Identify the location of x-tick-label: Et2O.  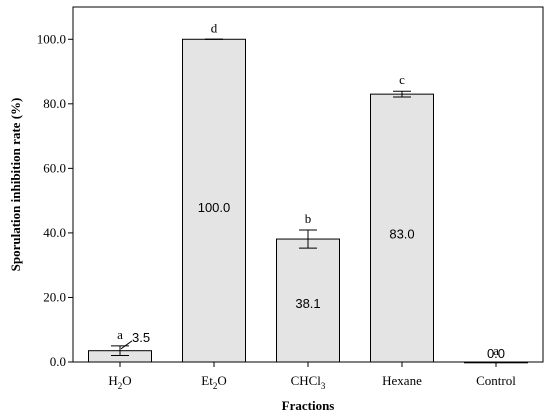
(213, 382).